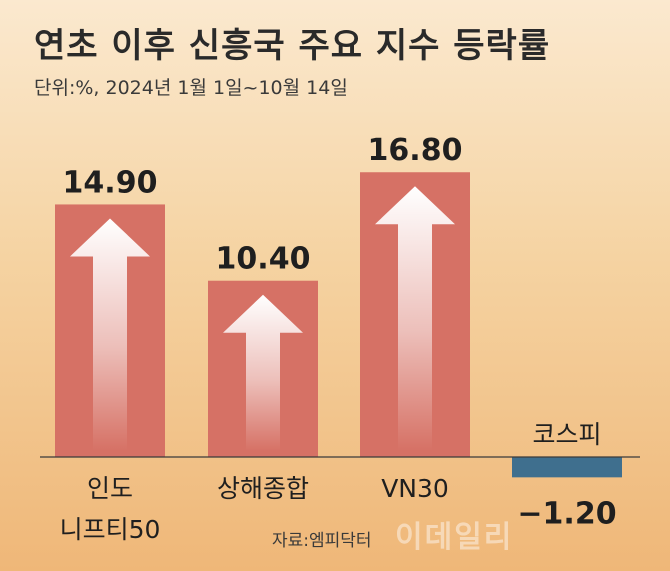 The height and width of the screenshot is (571, 670). I want to click on value-label: 16.80, so click(415, 150).